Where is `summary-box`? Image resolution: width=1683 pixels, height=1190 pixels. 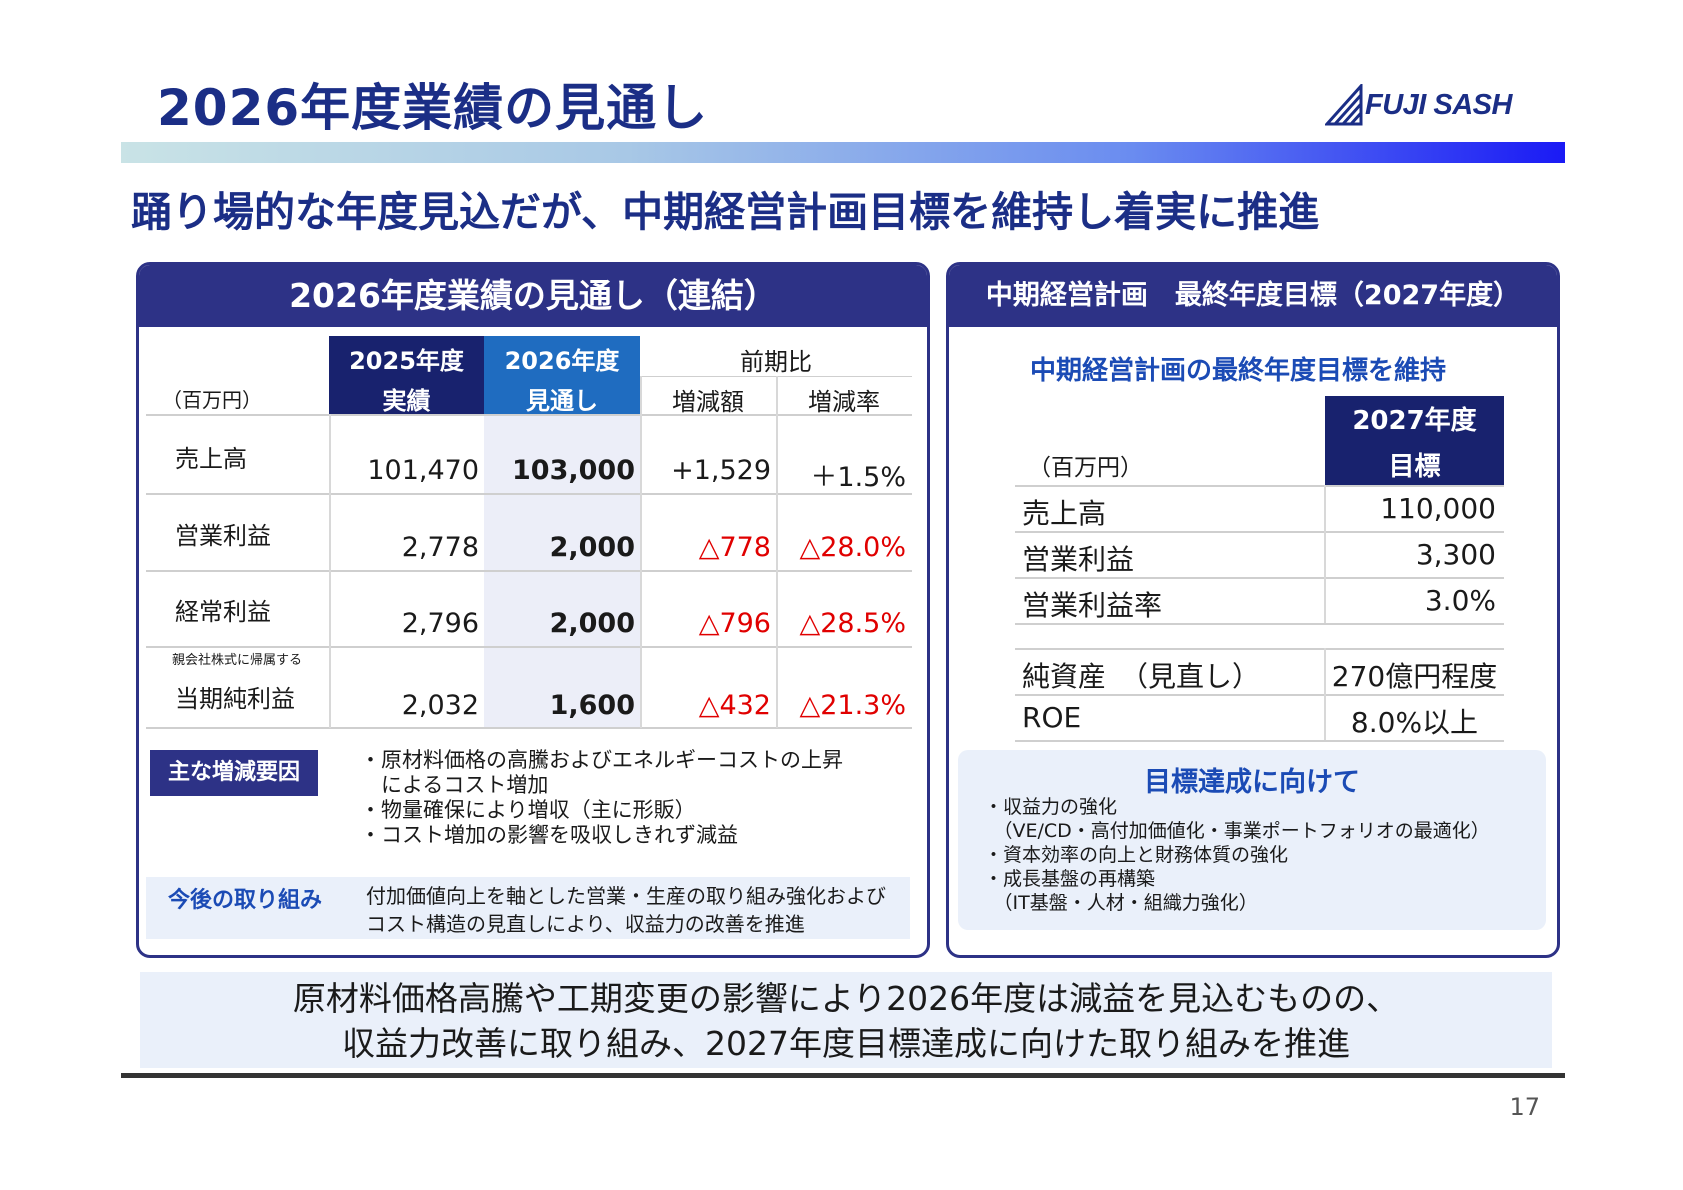
summary-box is located at coordinates (846, 1020).